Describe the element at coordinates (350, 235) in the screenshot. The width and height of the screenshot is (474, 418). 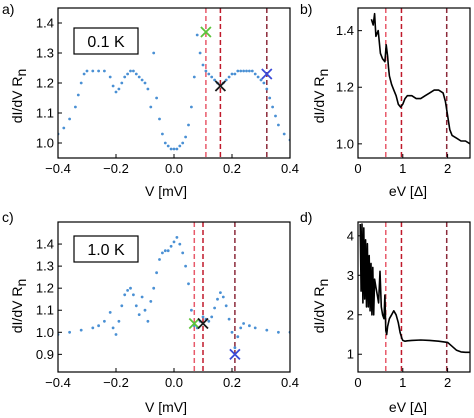
I see `panel-d-ytick-label: 4` at that location.